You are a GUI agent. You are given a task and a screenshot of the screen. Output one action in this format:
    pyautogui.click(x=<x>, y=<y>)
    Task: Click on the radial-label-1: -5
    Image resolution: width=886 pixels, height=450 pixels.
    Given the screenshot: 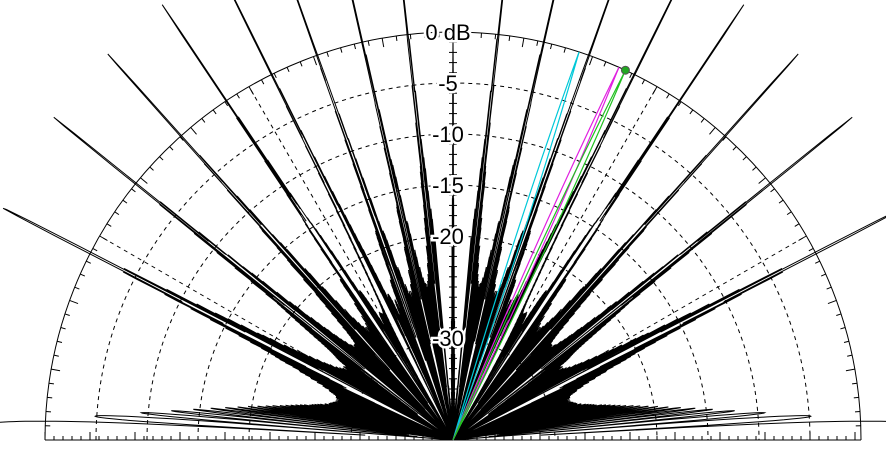 What is the action you would take?
    pyautogui.click(x=448, y=83)
    